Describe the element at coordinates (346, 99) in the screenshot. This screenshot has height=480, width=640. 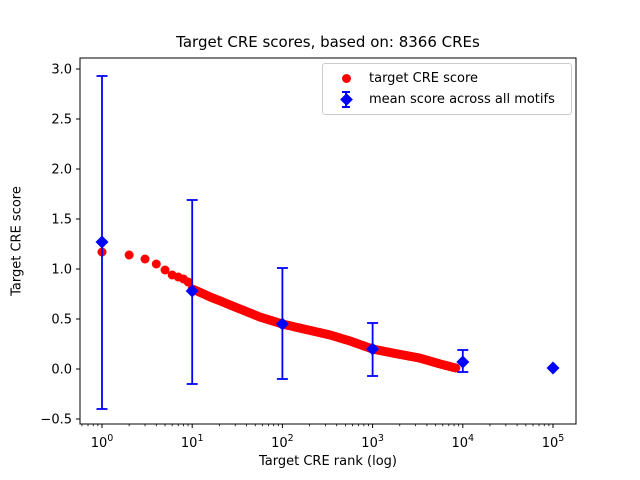
I see `blue-diamond-errorbar-marker-icon` at that location.